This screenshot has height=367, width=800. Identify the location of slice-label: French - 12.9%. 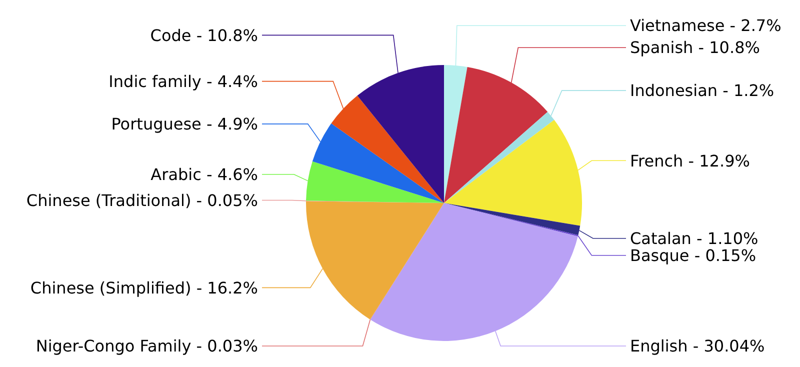
(690, 160).